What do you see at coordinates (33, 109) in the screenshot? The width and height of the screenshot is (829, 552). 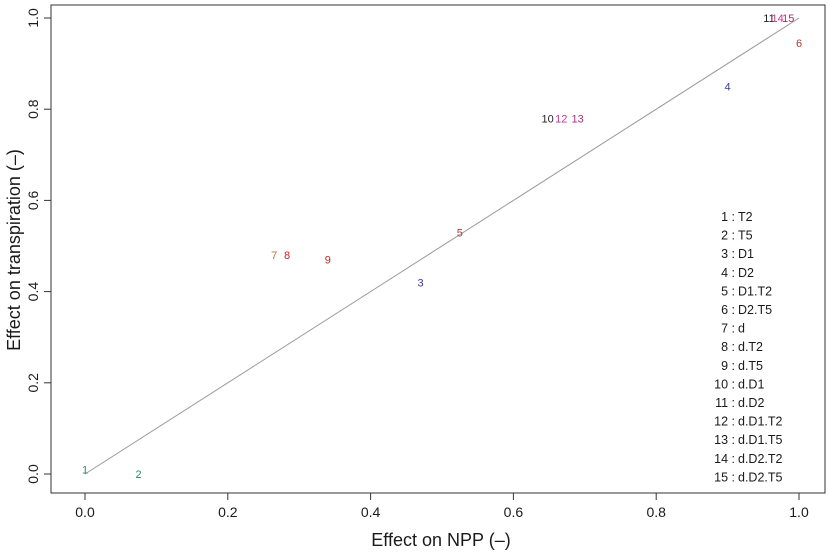 I see `y-tick-label: 0.8` at bounding box center [33, 109].